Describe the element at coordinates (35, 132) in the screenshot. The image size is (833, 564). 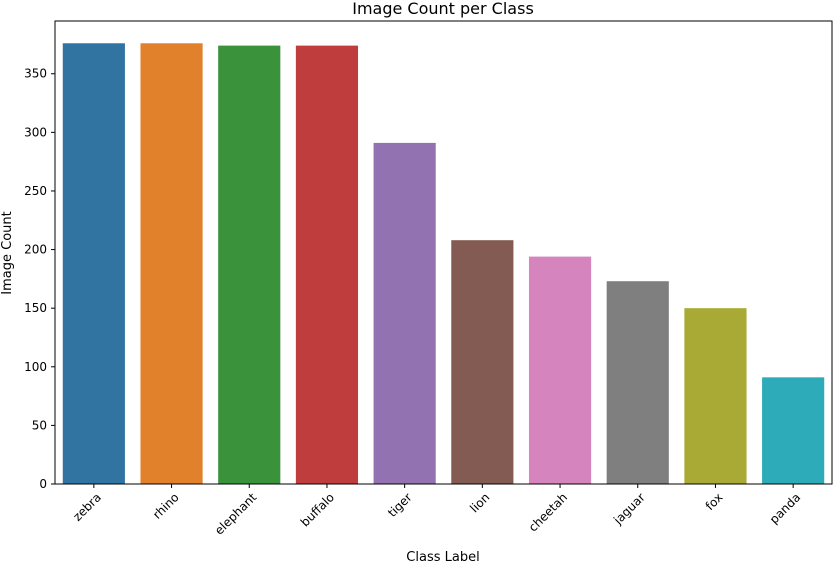
I see `y-tick-label: 300` at that location.